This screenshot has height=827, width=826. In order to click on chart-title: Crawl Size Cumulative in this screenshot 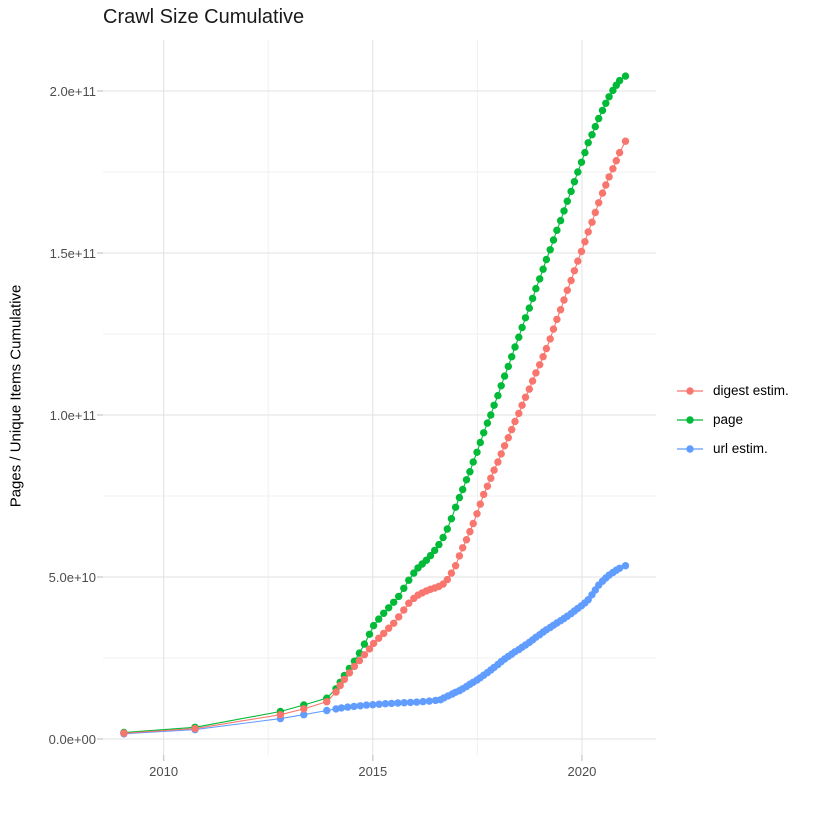, I will do `click(204, 17)`.